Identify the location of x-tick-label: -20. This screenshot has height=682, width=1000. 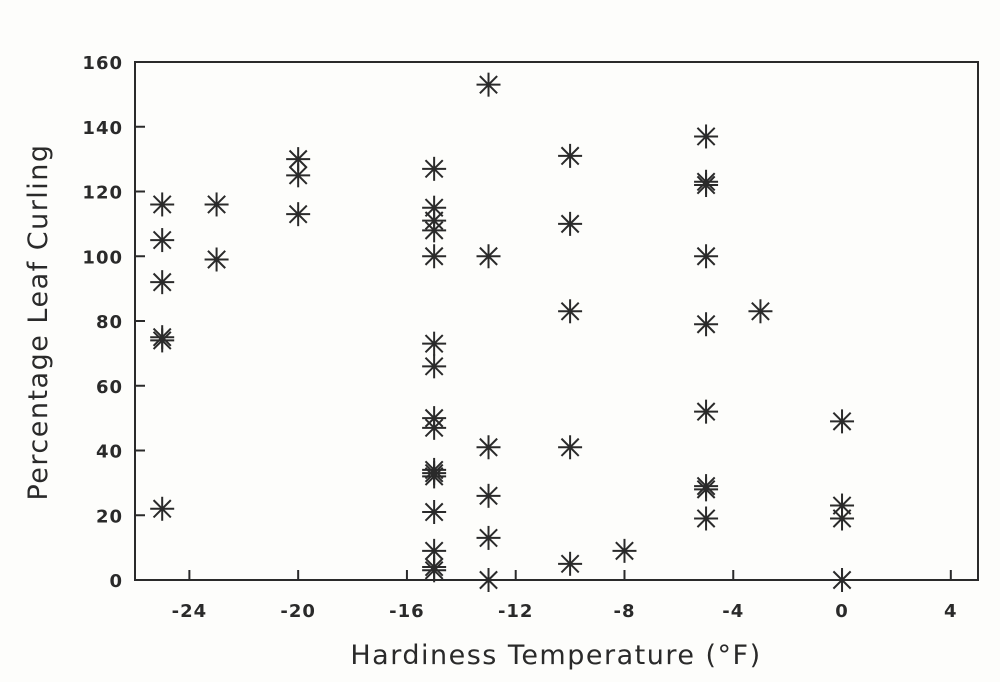
(298, 611).